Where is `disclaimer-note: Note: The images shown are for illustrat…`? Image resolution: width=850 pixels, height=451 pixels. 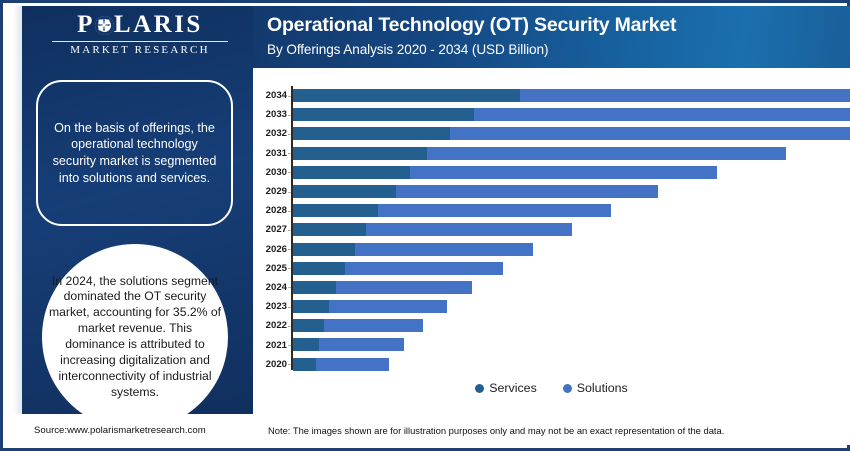
disclaimer-note: Note: The images shown are for illustrat… is located at coordinates (496, 430).